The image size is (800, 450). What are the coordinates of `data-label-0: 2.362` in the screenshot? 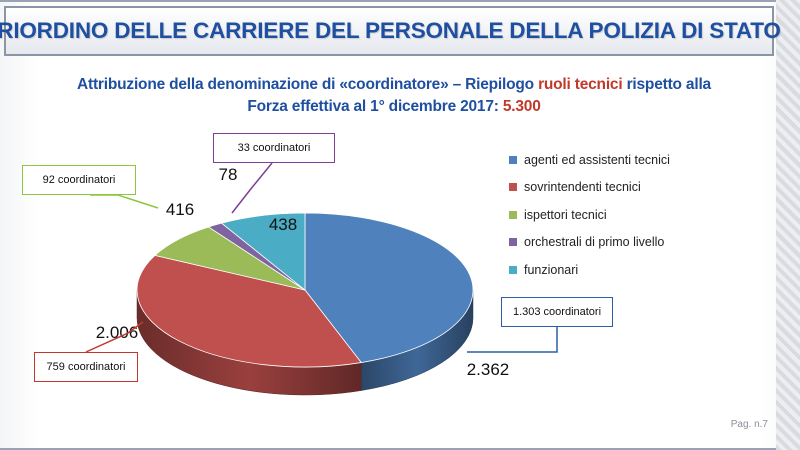 It's located at (488, 369).